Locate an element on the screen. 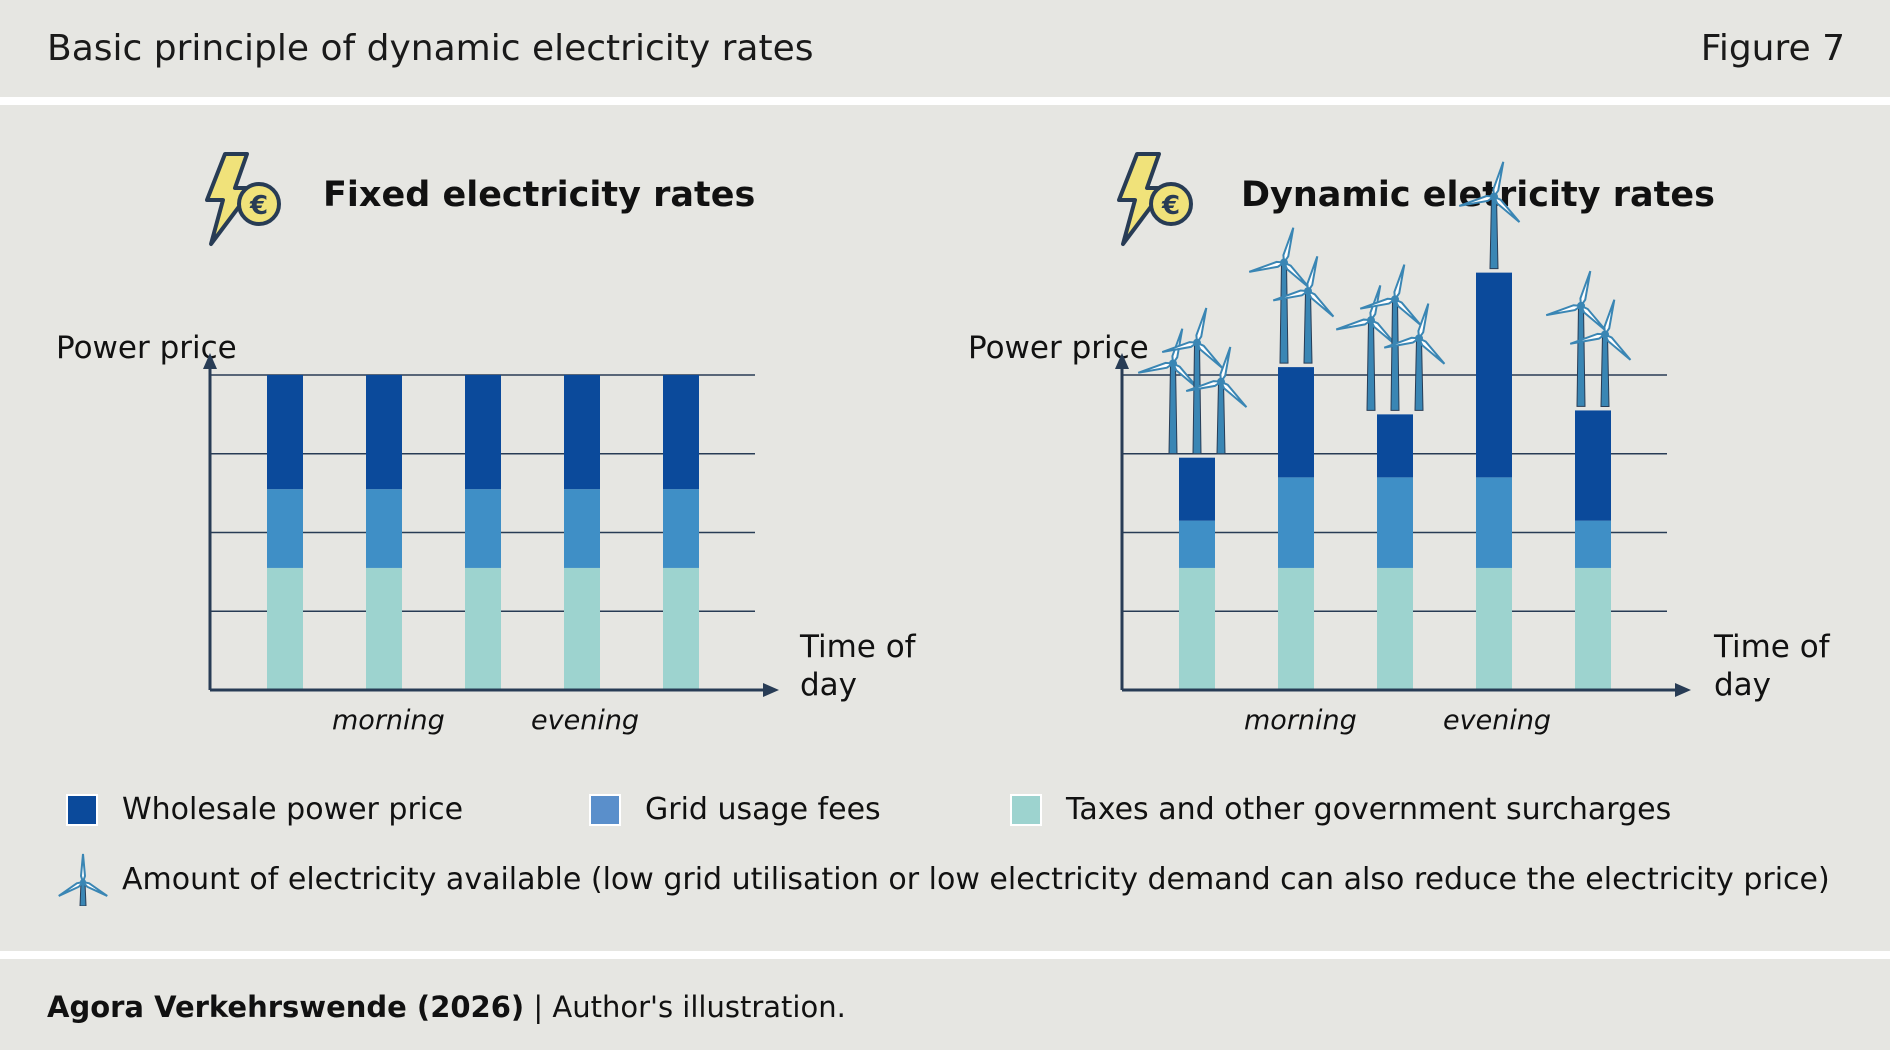 The width and height of the screenshot is (1890, 1050). left-y-axis-label: Power price is located at coordinates (146, 348).